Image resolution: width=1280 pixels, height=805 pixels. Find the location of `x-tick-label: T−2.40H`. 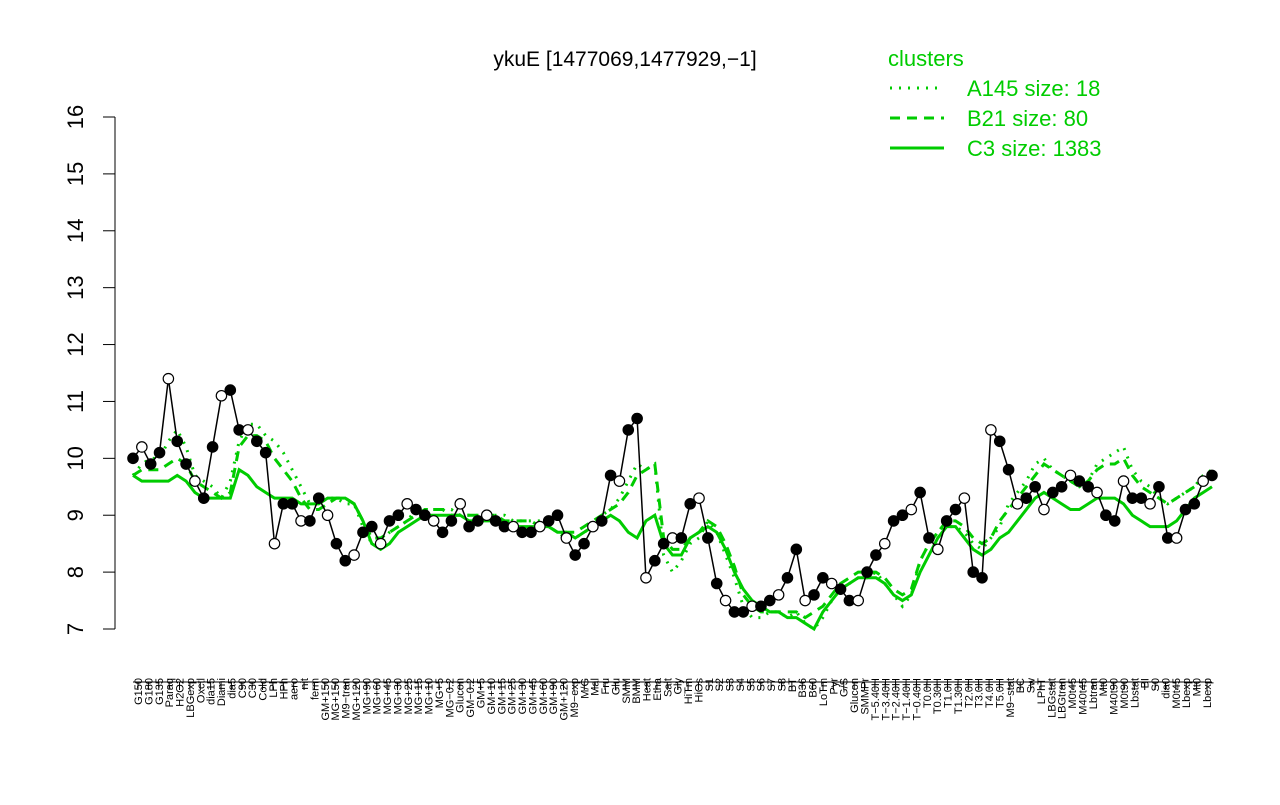

x-tick-label: T−2.40H is located at coordinates (897, 699).